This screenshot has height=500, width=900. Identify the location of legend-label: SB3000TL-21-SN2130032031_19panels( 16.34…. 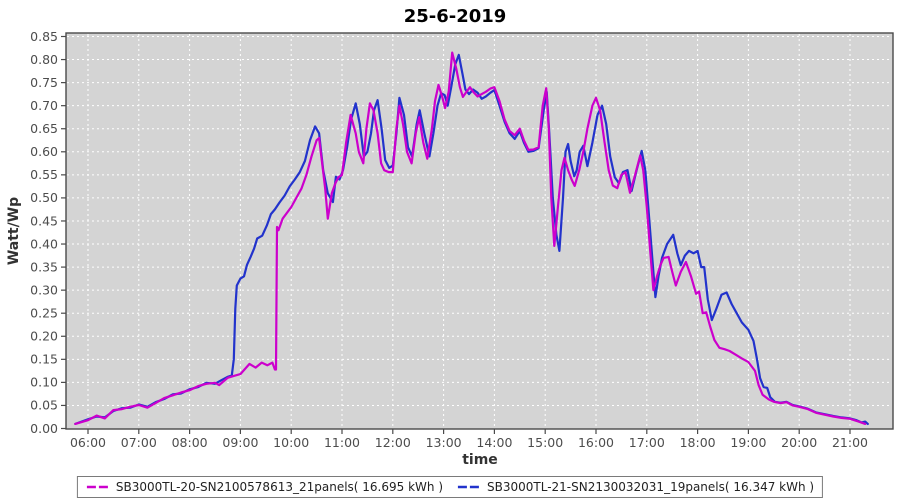
(651, 487).